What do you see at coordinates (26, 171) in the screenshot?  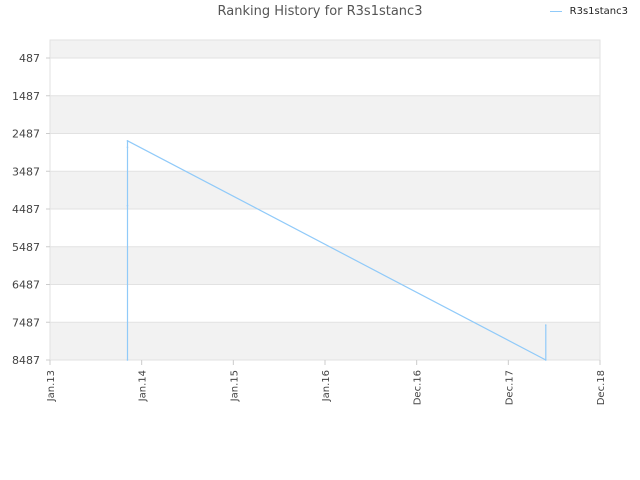 I see `y-tick-label: 3487` at bounding box center [26, 171].